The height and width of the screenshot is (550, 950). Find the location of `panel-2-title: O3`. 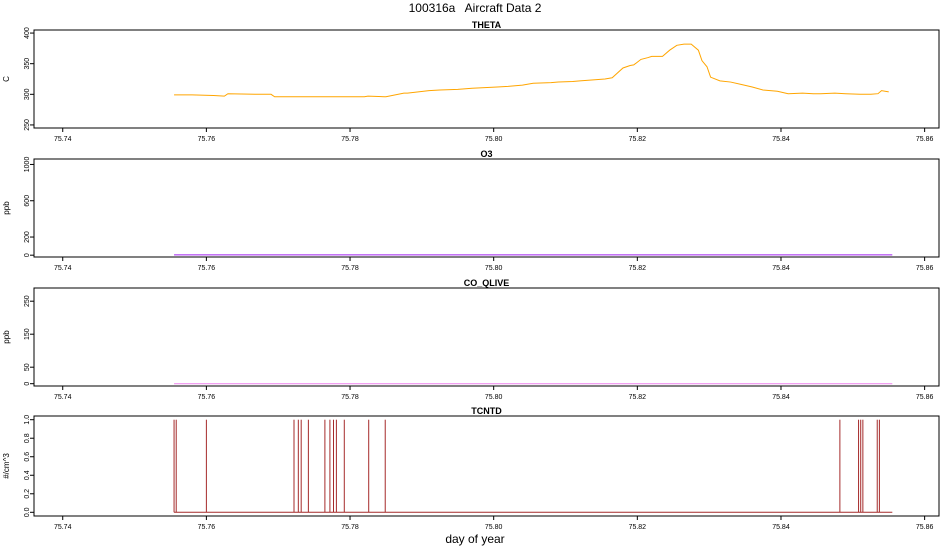

panel-2-title: O3 is located at coordinates (486, 154).